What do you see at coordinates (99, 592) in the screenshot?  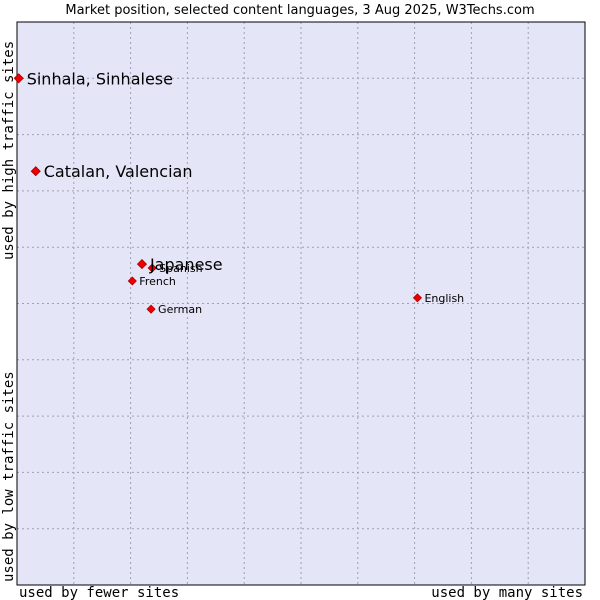 I see `x-axis-label-low: used by fewer sites` at bounding box center [99, 592].